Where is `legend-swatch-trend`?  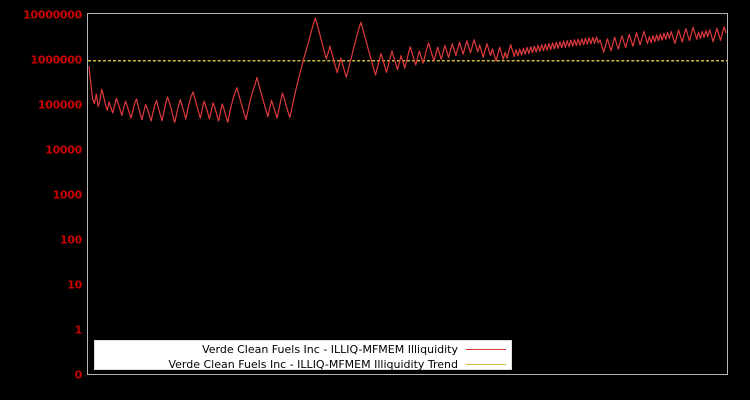
legend-swatch-trend is located at coordinates (486, 364).